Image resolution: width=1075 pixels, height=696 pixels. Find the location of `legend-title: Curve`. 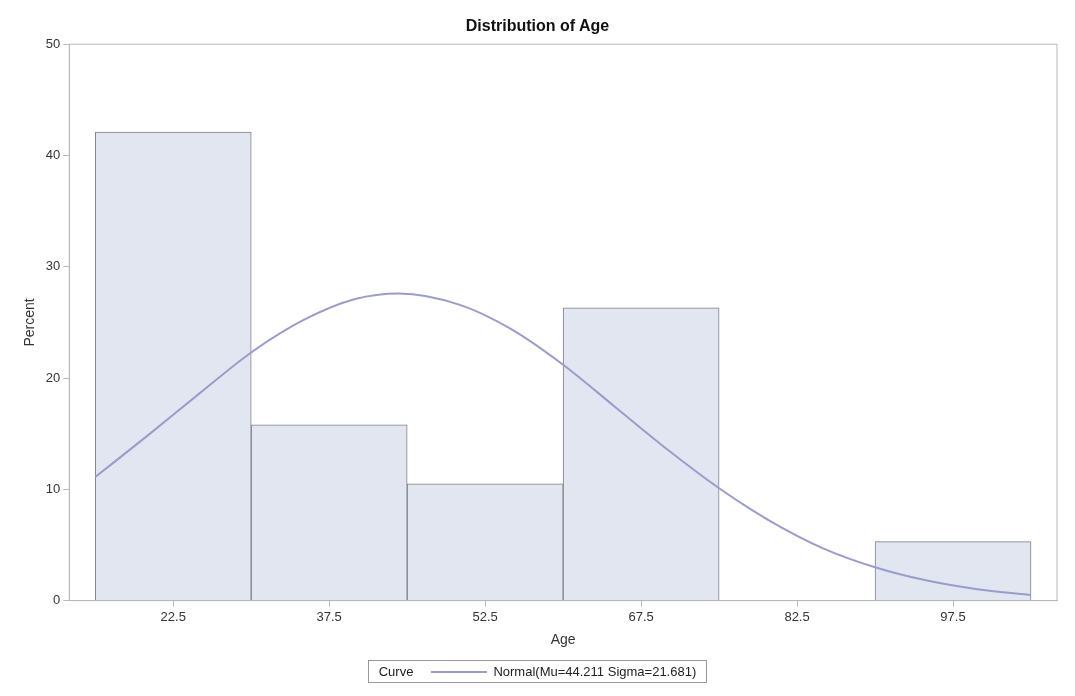

legend-title: Curve is located at coordinates (396, 671).